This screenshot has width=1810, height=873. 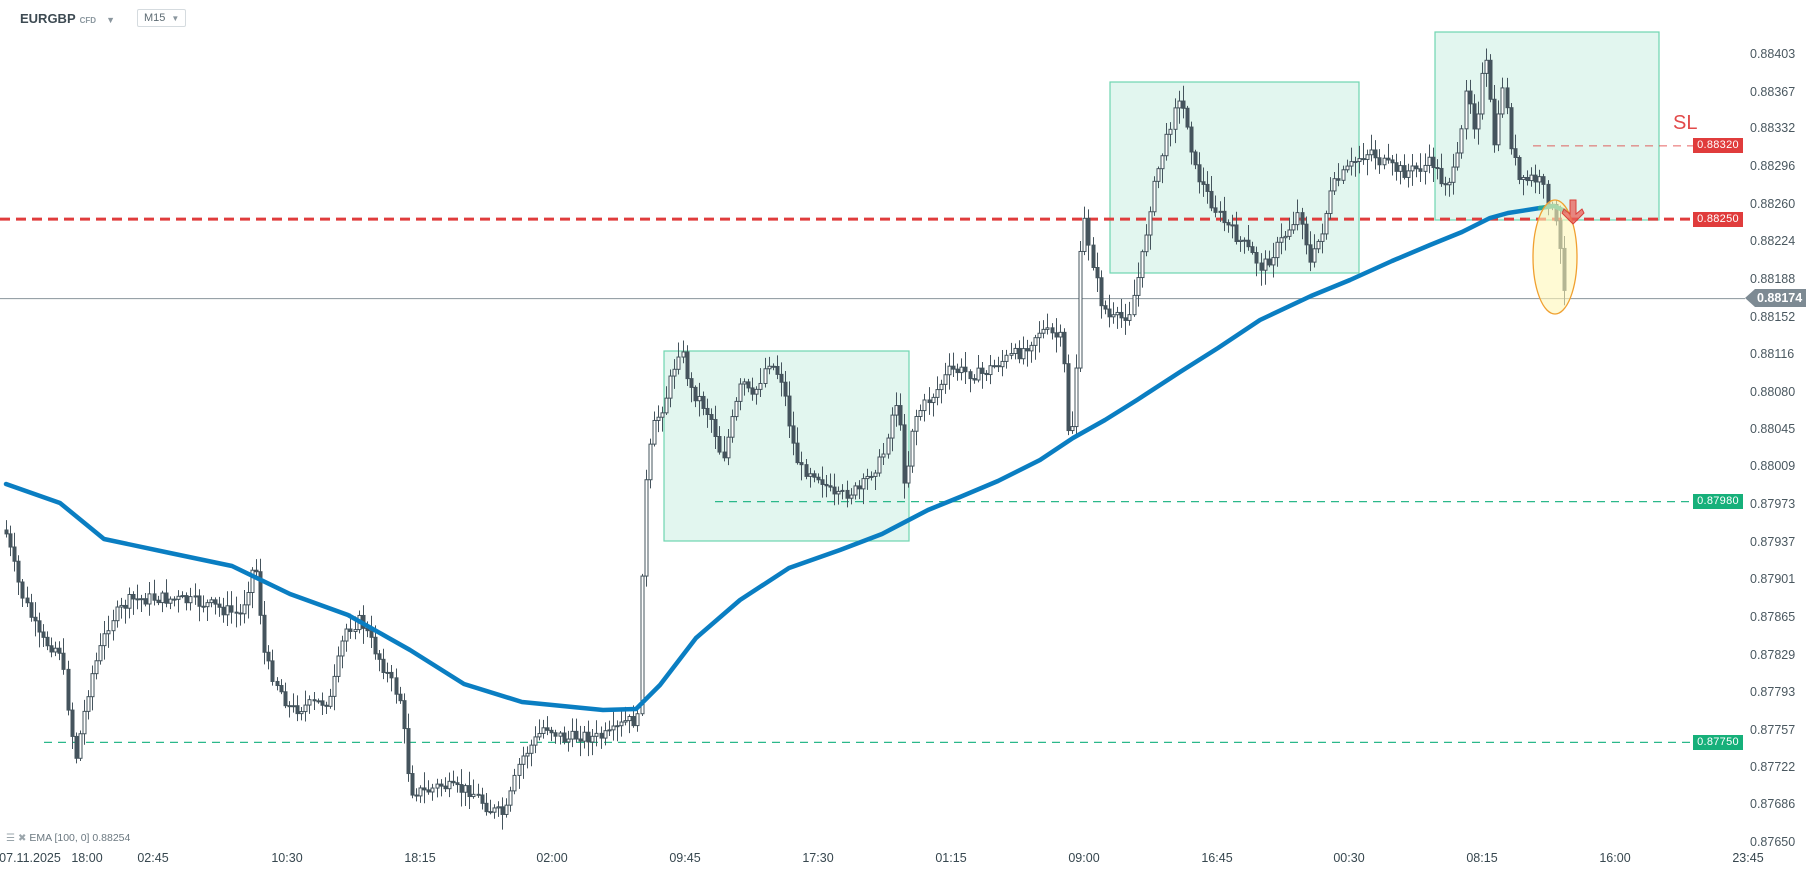 What do you see at coordinates (155, 18) in the screenshot?
I see `timeframe-value: M15` at bounding box center [155, 18].